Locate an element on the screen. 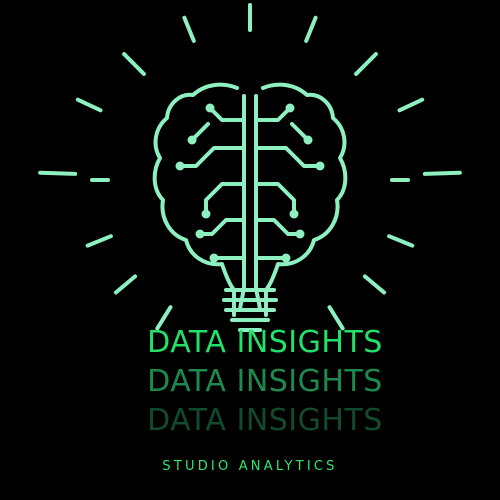 The width and height of the screenshot is (500, 500). title-echo-2: DATA INSIGHTS is located at coordinates (265, 420).